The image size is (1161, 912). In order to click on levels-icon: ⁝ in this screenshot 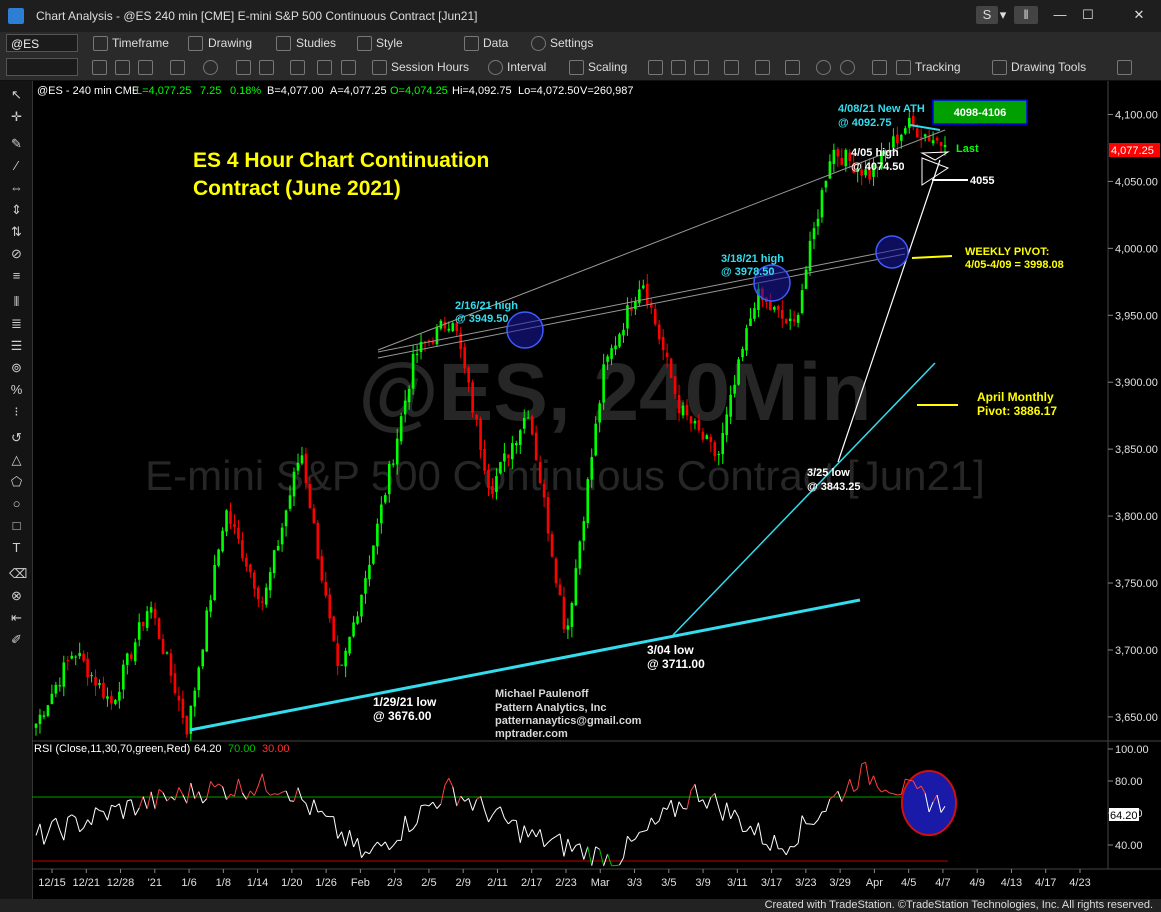, I will do `click(16, 411)`.